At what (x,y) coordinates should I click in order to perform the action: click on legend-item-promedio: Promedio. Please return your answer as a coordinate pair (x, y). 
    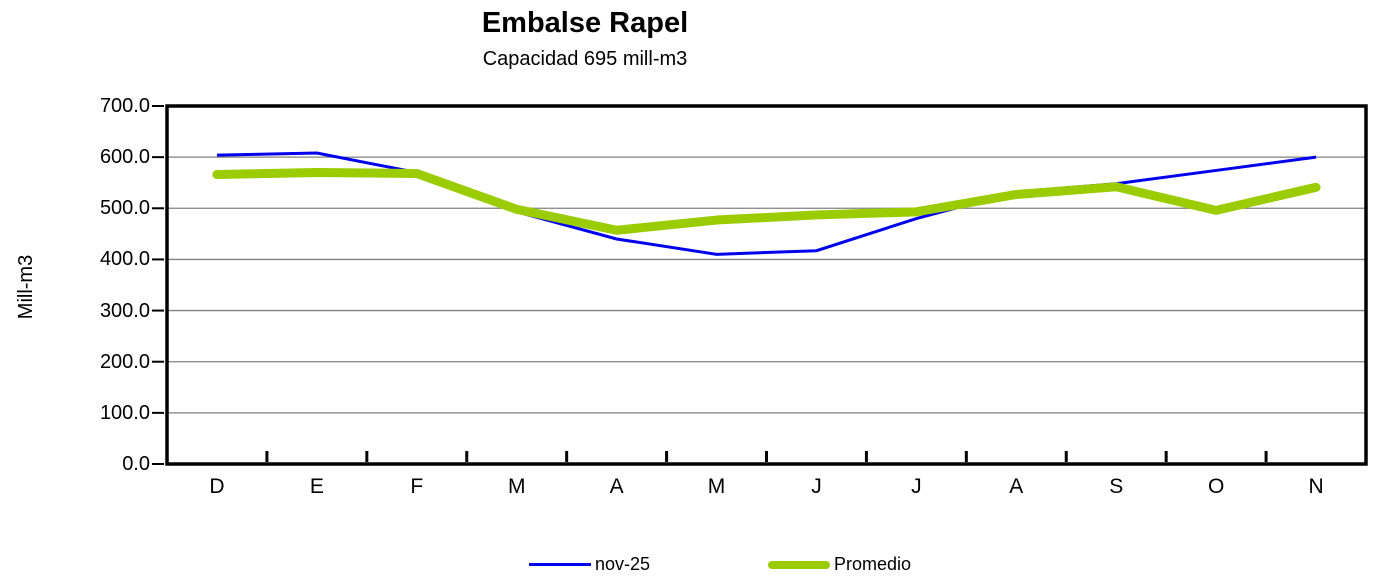
    Looking at the image, I should click on (839, 564).